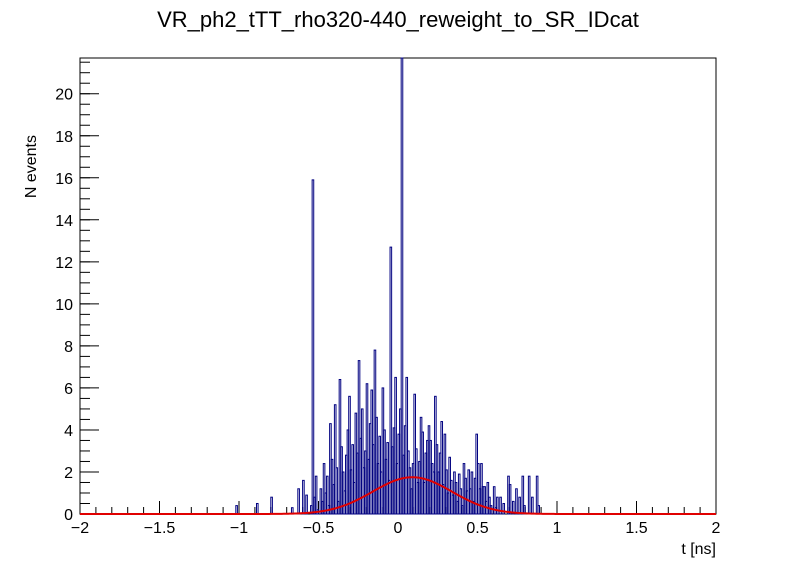  I want to click on y-tick-label: 14, so click(64, 221).